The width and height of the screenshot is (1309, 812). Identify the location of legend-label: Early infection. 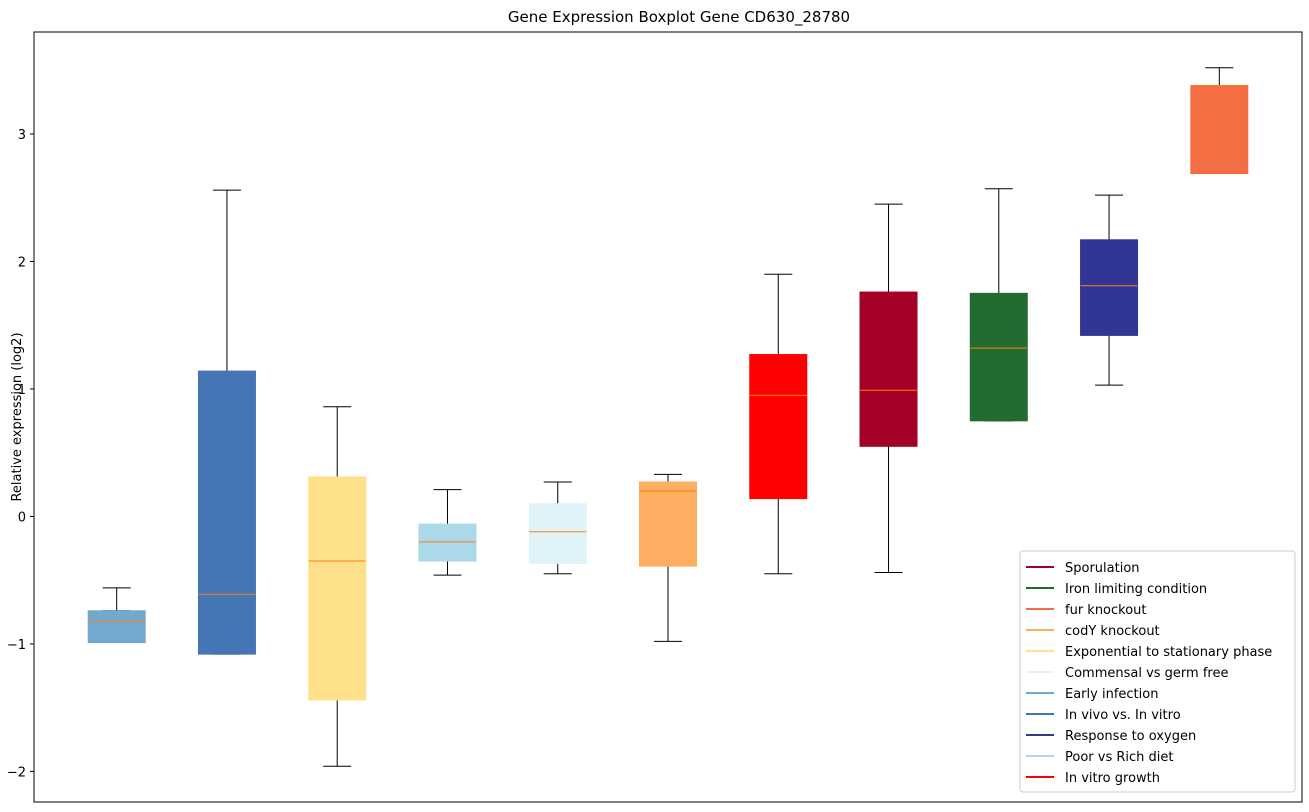
(1111, 694).